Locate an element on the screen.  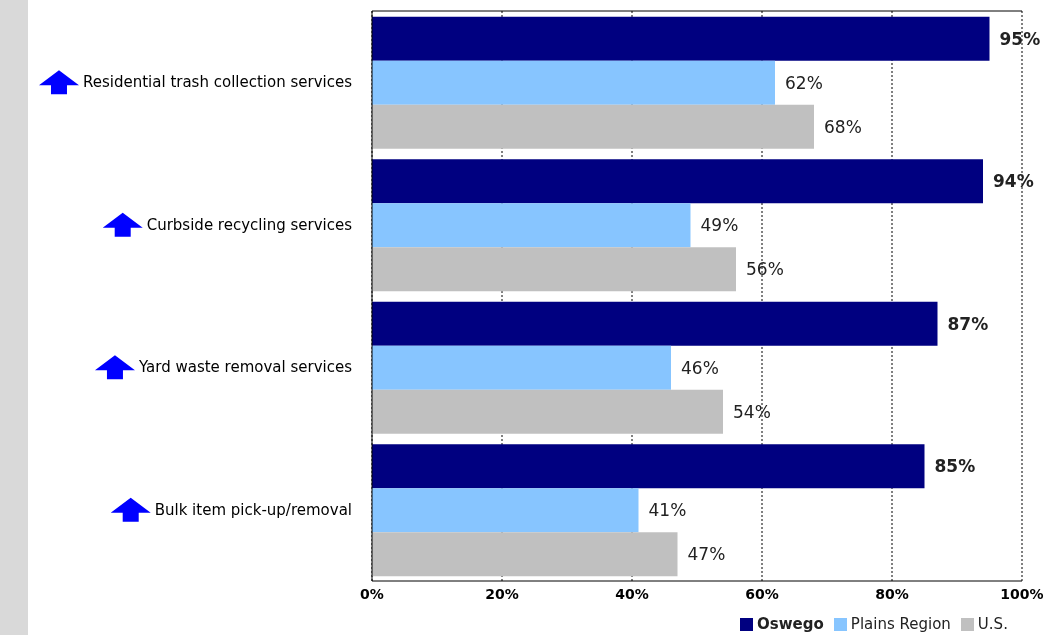
x-tick-label: 0% is located at coordinates (372, 593).